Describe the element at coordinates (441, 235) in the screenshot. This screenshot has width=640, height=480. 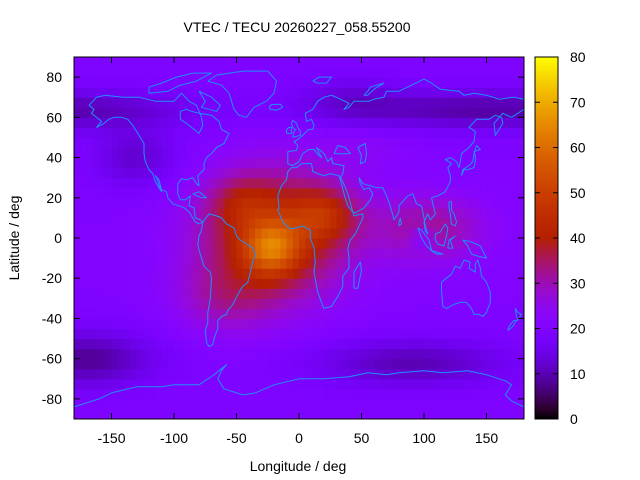
I see `coastline-borneo` at that location.